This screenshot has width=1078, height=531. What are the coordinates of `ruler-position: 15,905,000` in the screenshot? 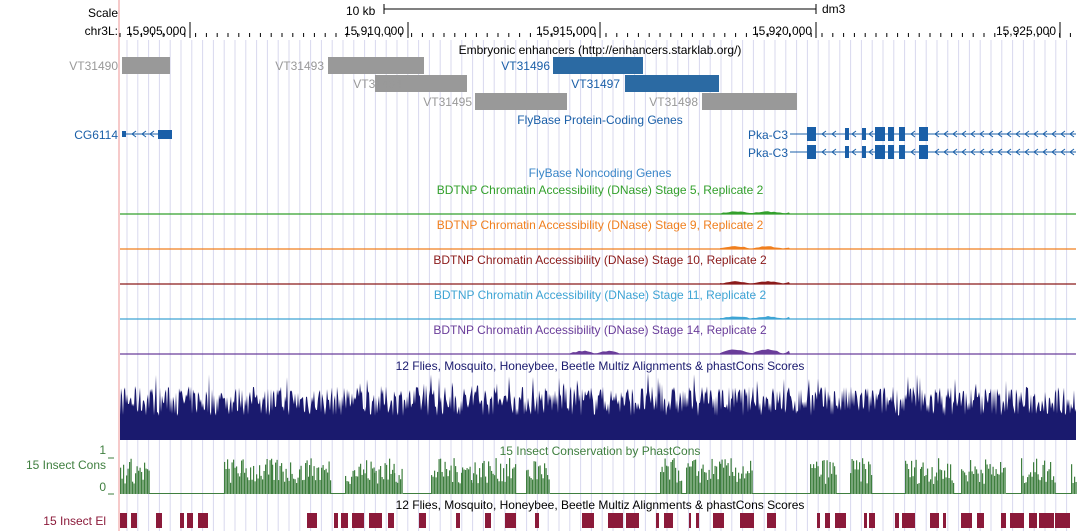 It's located at (155, 31).